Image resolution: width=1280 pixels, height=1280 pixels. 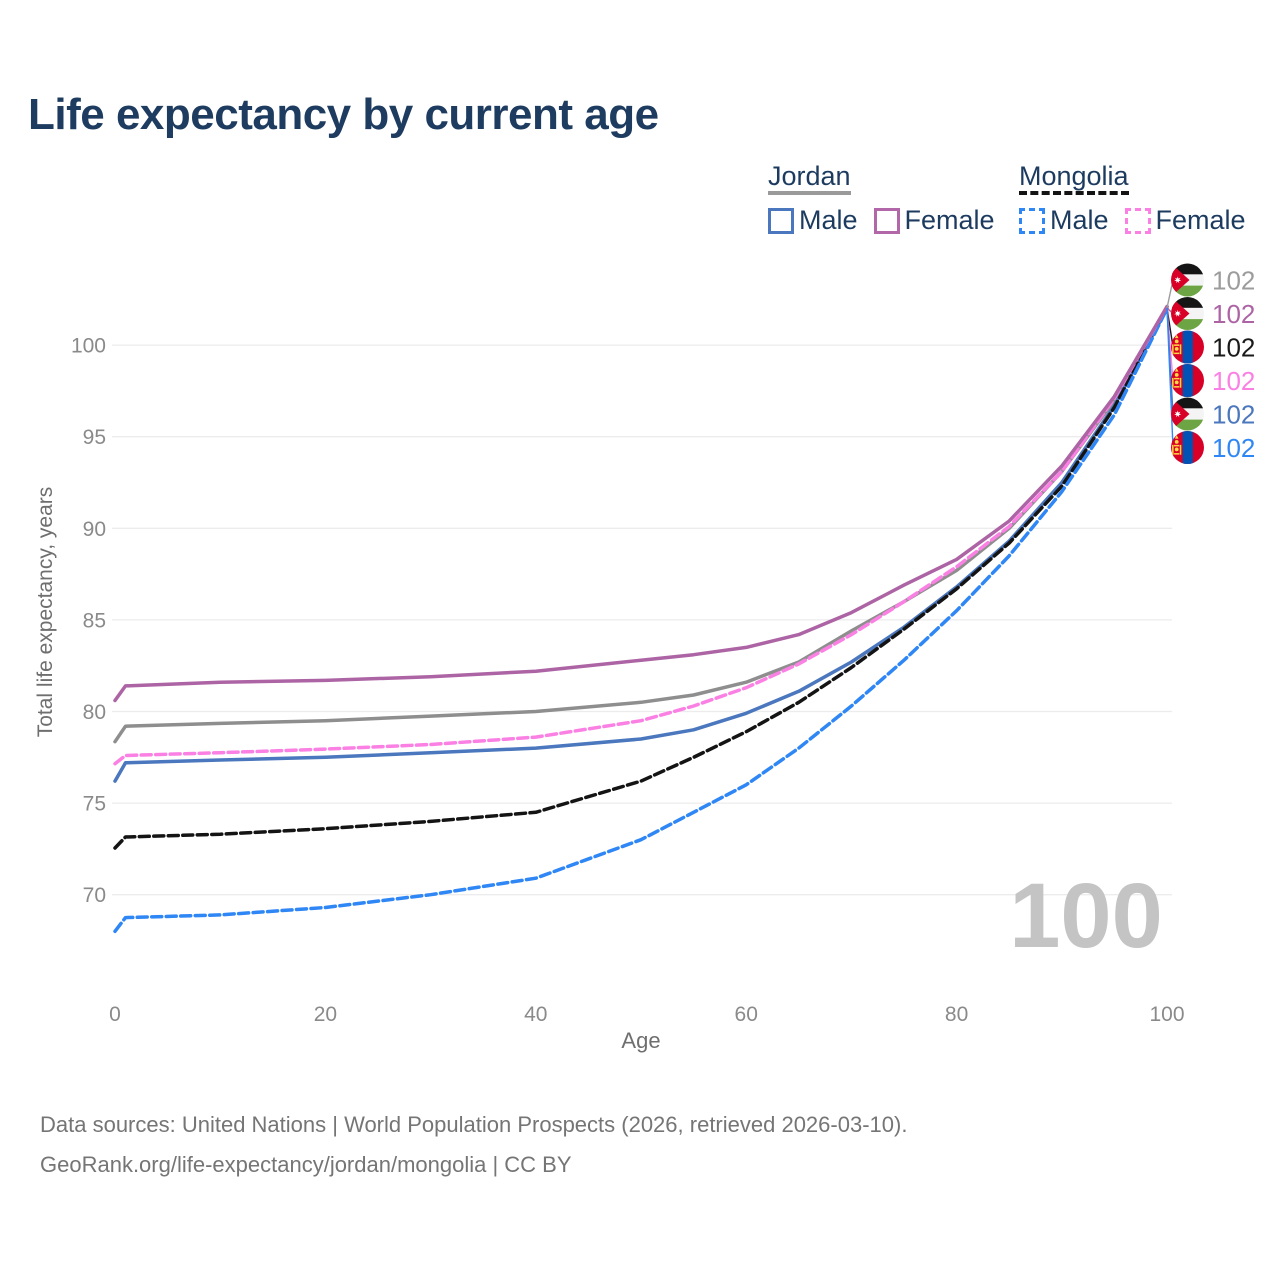 What do you see at coordinates (1137, 220) in the screenshot?
I see `legend-swatch-mongolia-female` at bounding box center [1137, 220].